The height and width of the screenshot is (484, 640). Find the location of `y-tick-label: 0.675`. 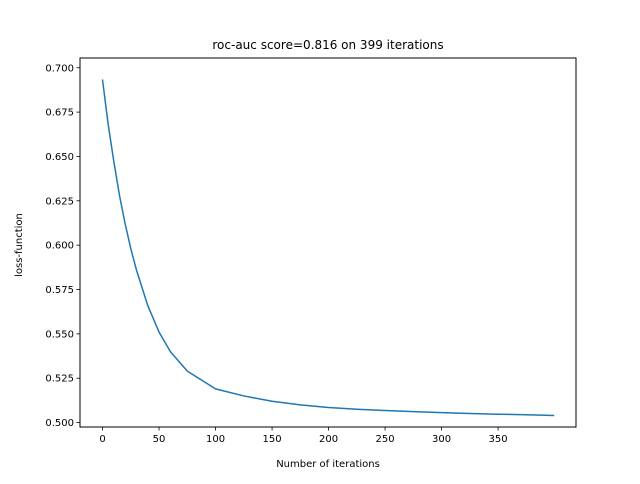

y-tick-label: 0.675 is located at coordinates (59, 113).